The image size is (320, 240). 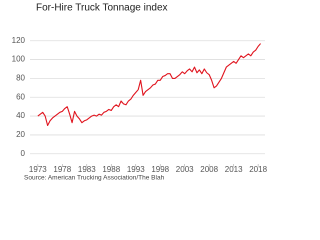 What do you see at coordinates (185, 169) in the screenshot?
I see `x-tick-label: 2003` at bounding box center [185, 169].